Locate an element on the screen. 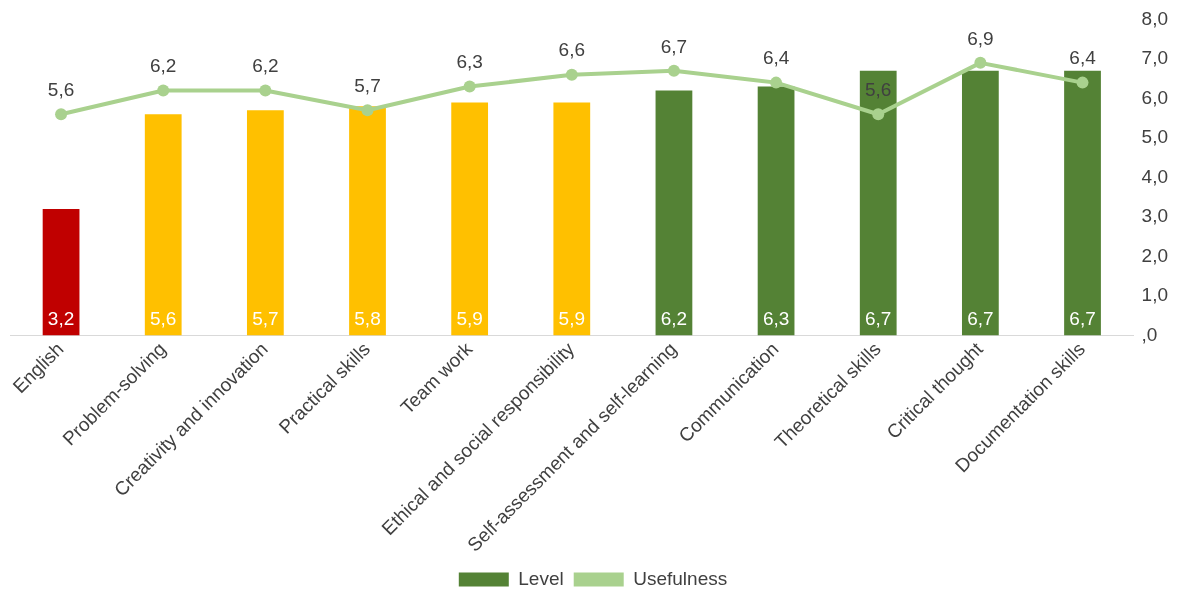 This screenshot has width=1186, height=603. data-label: 6,9 is located at coordinates (980, 38).